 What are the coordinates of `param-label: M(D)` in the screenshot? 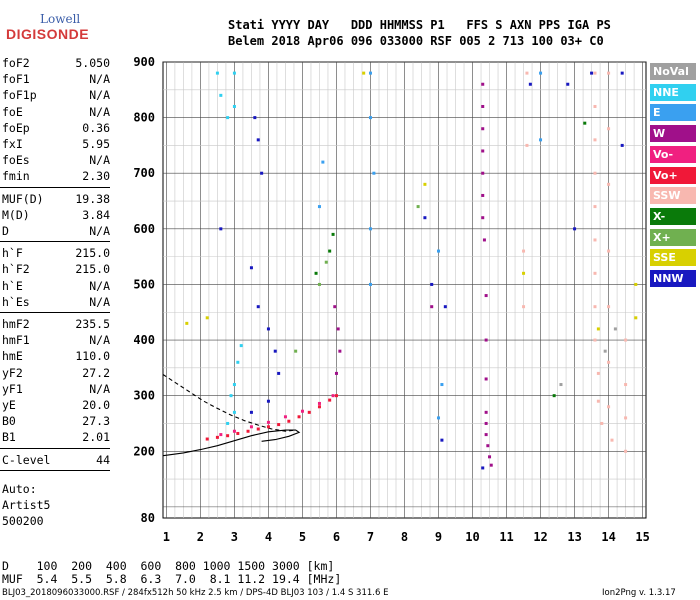 It's located at (16, 214).